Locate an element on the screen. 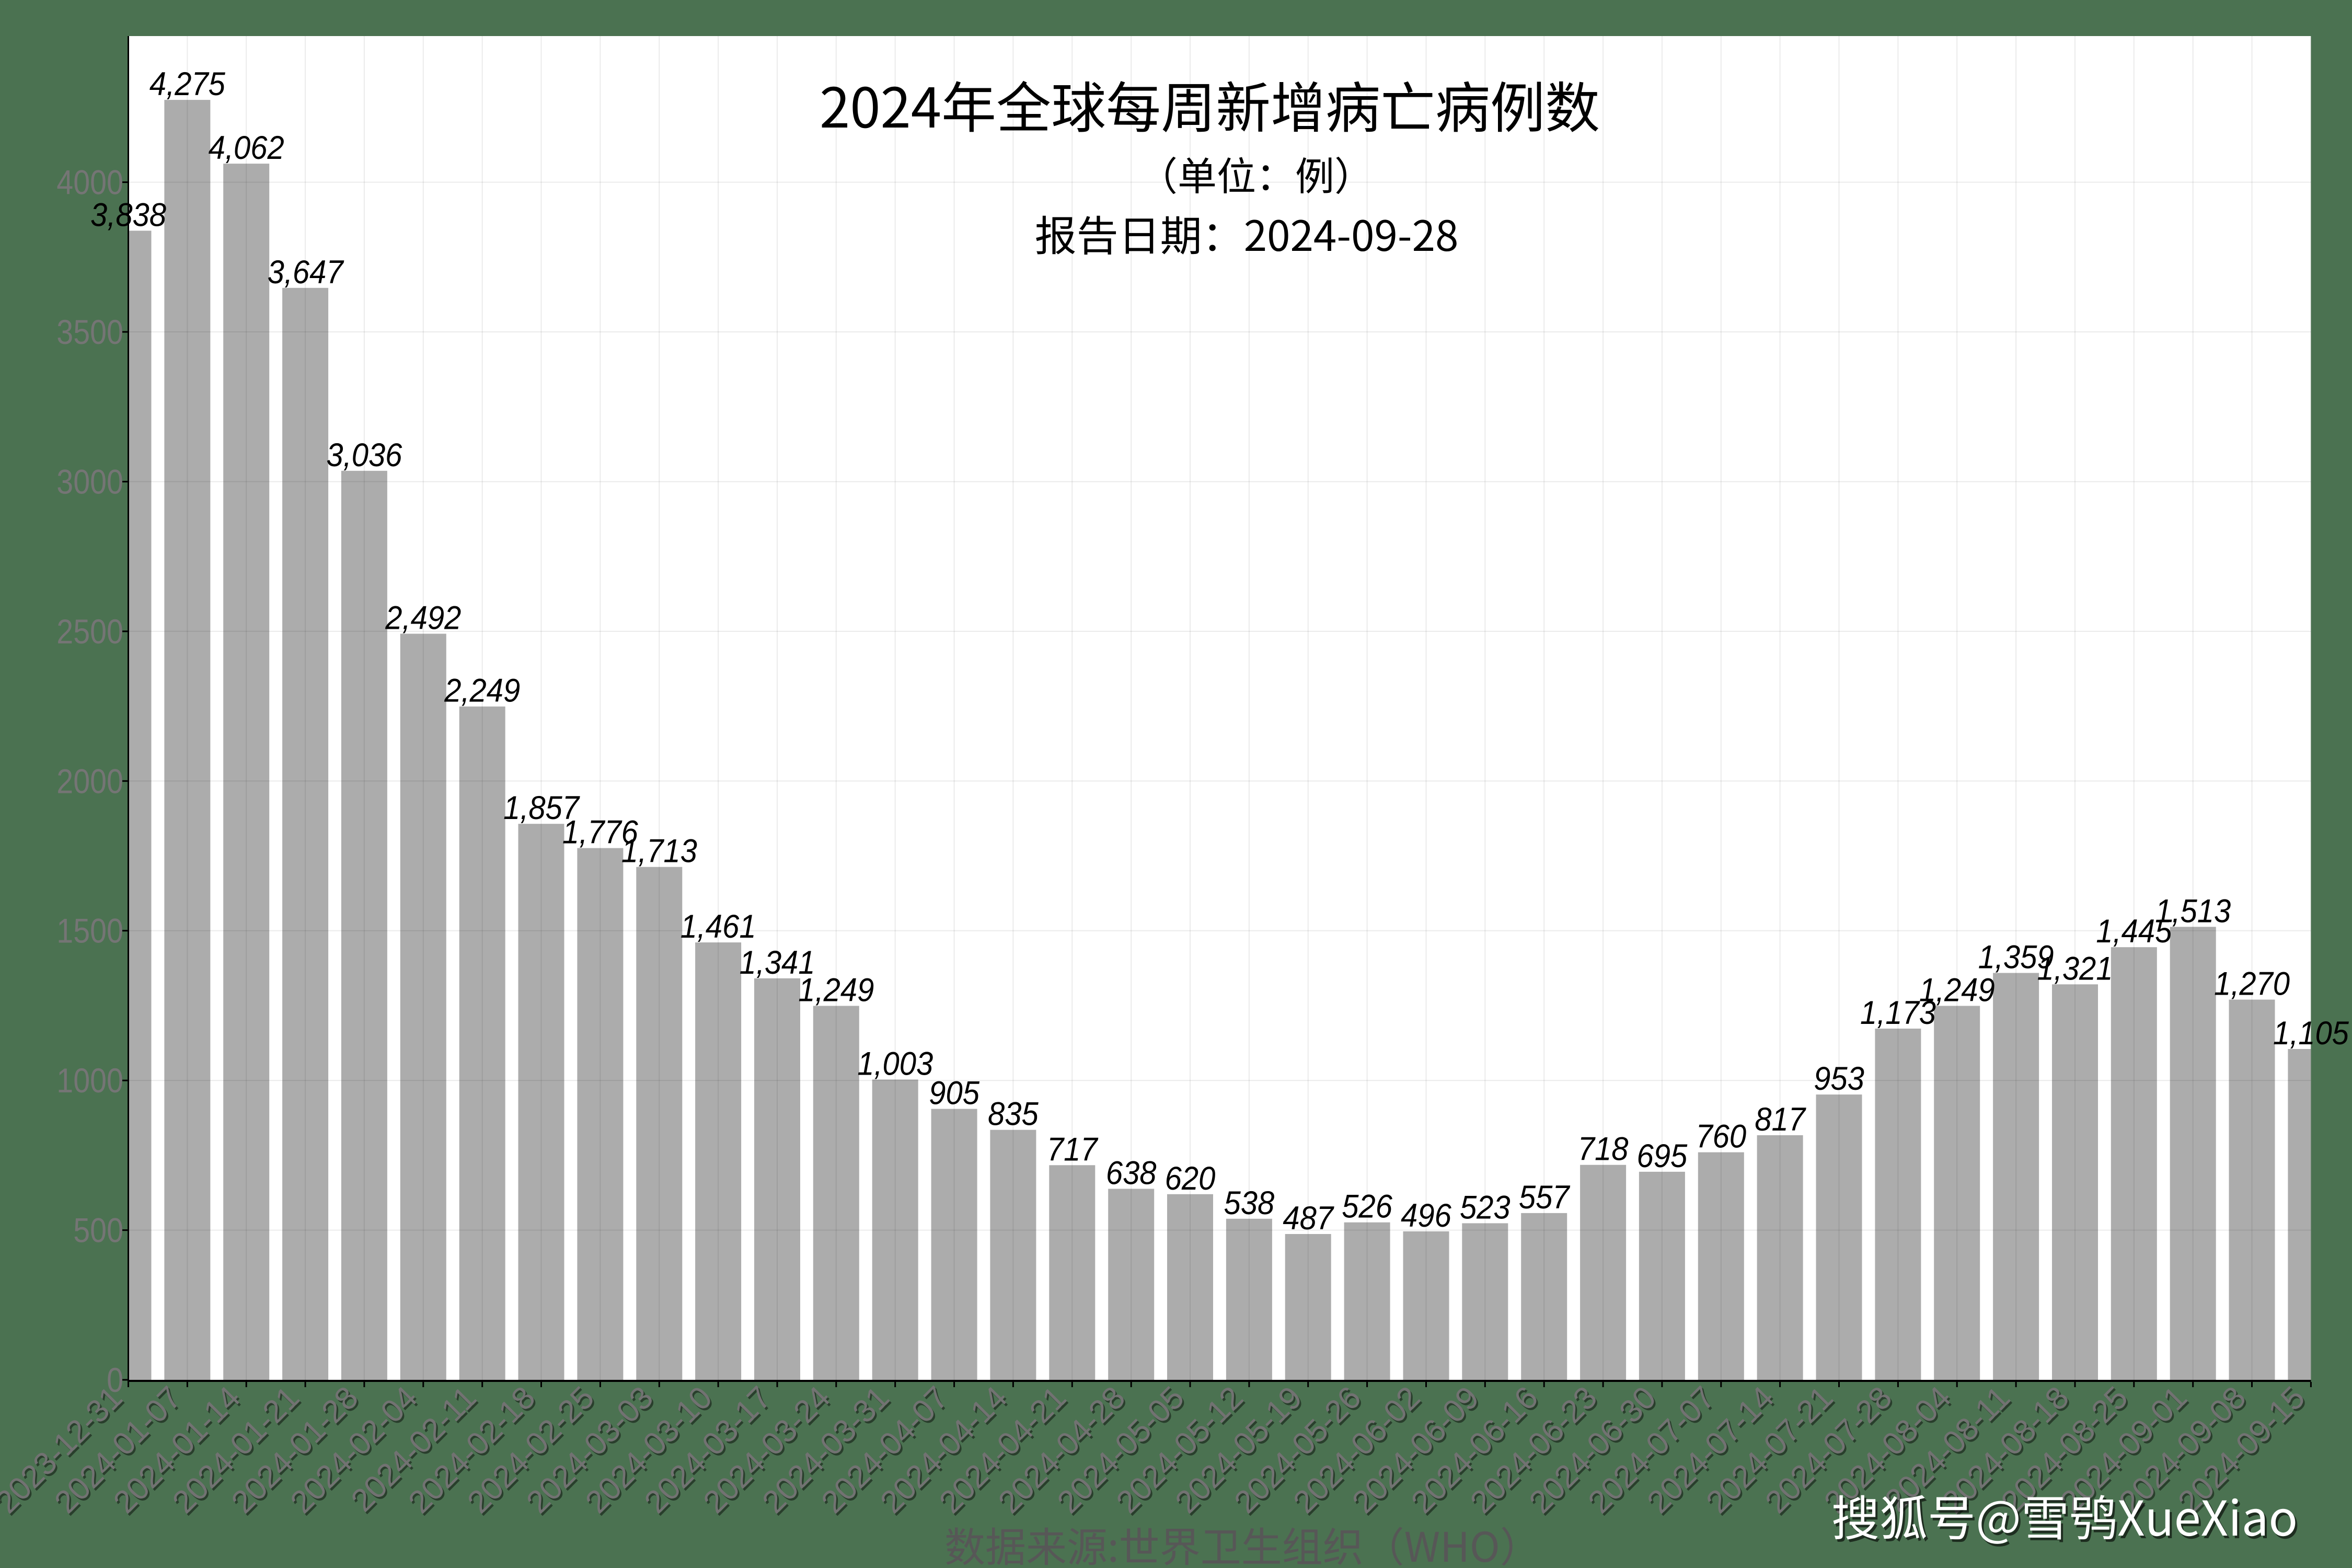  svg-text: 557 is located at coordinates (1545, 1197).